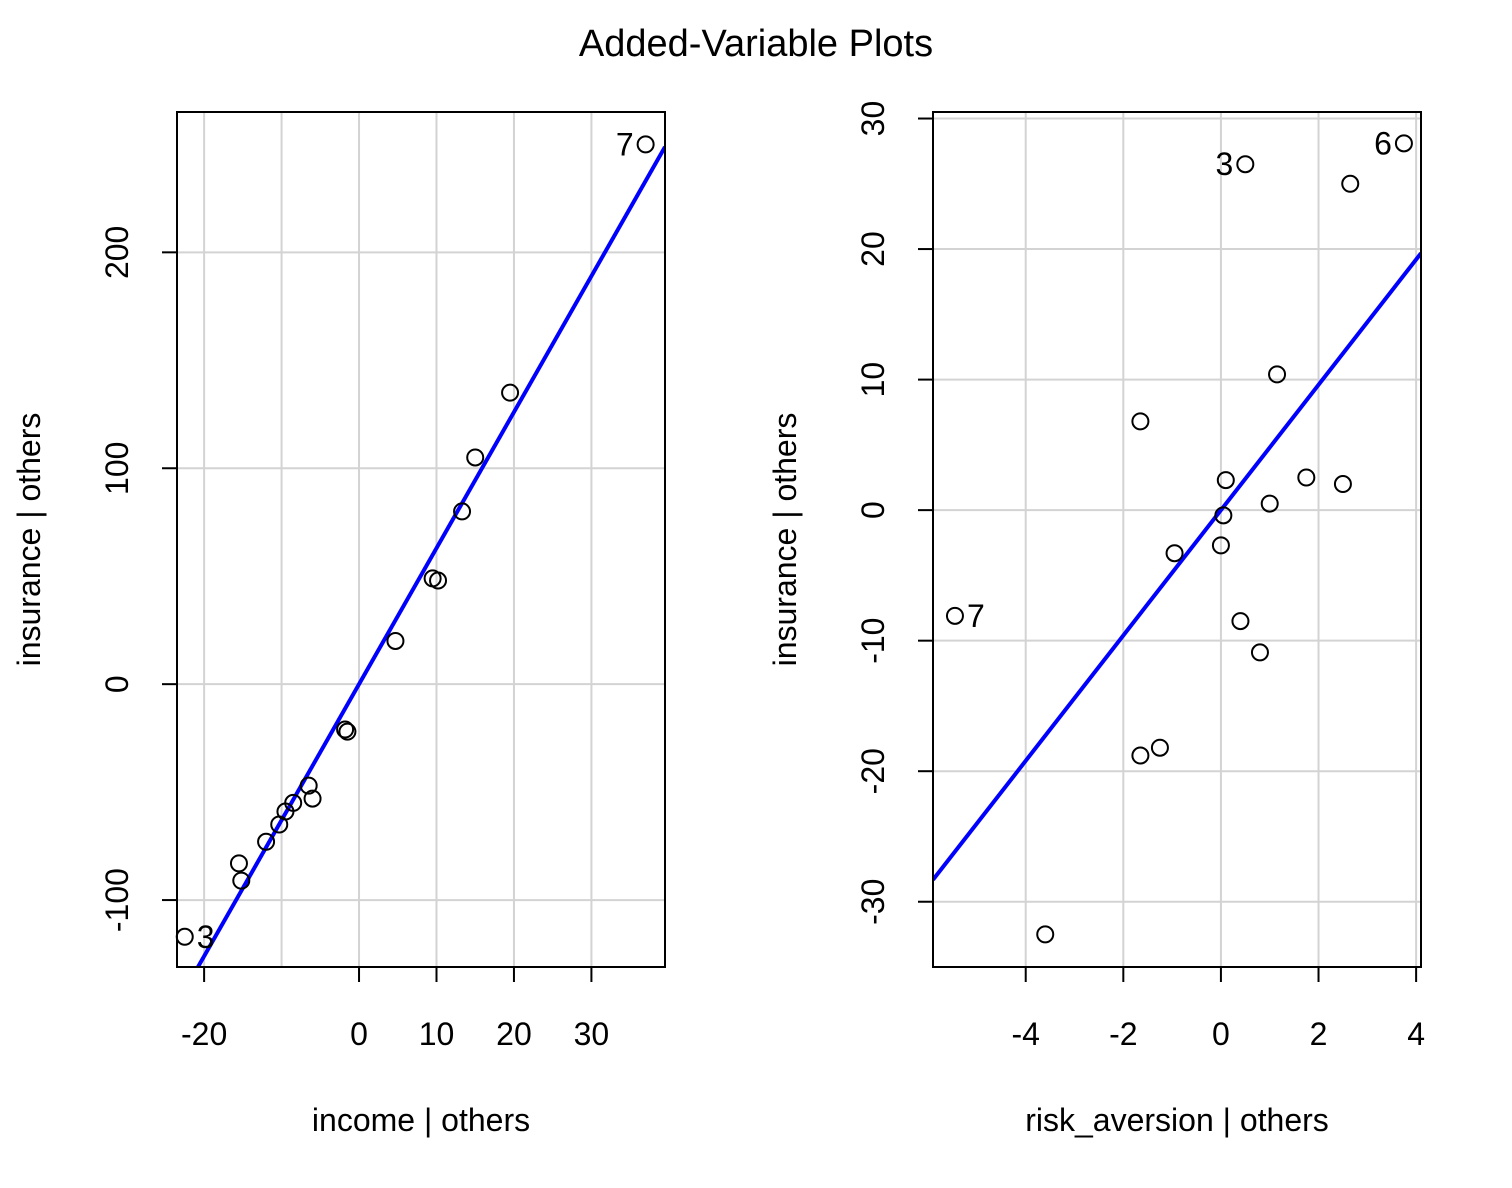  Describe the element at coordinates (1177, 1120) in the screenshot. I see `risk-aversion-x-axis-label: risk_aversion | others` at that location.